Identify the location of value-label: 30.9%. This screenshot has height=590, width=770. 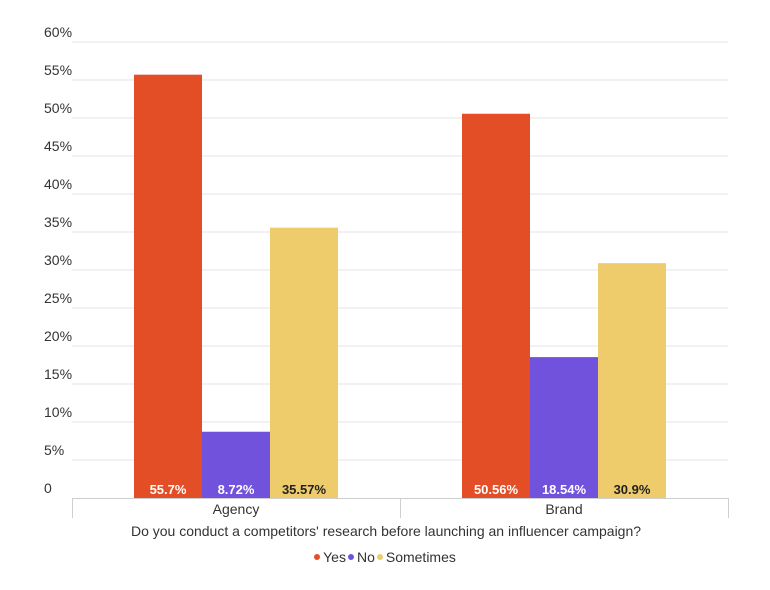
(632, 489).